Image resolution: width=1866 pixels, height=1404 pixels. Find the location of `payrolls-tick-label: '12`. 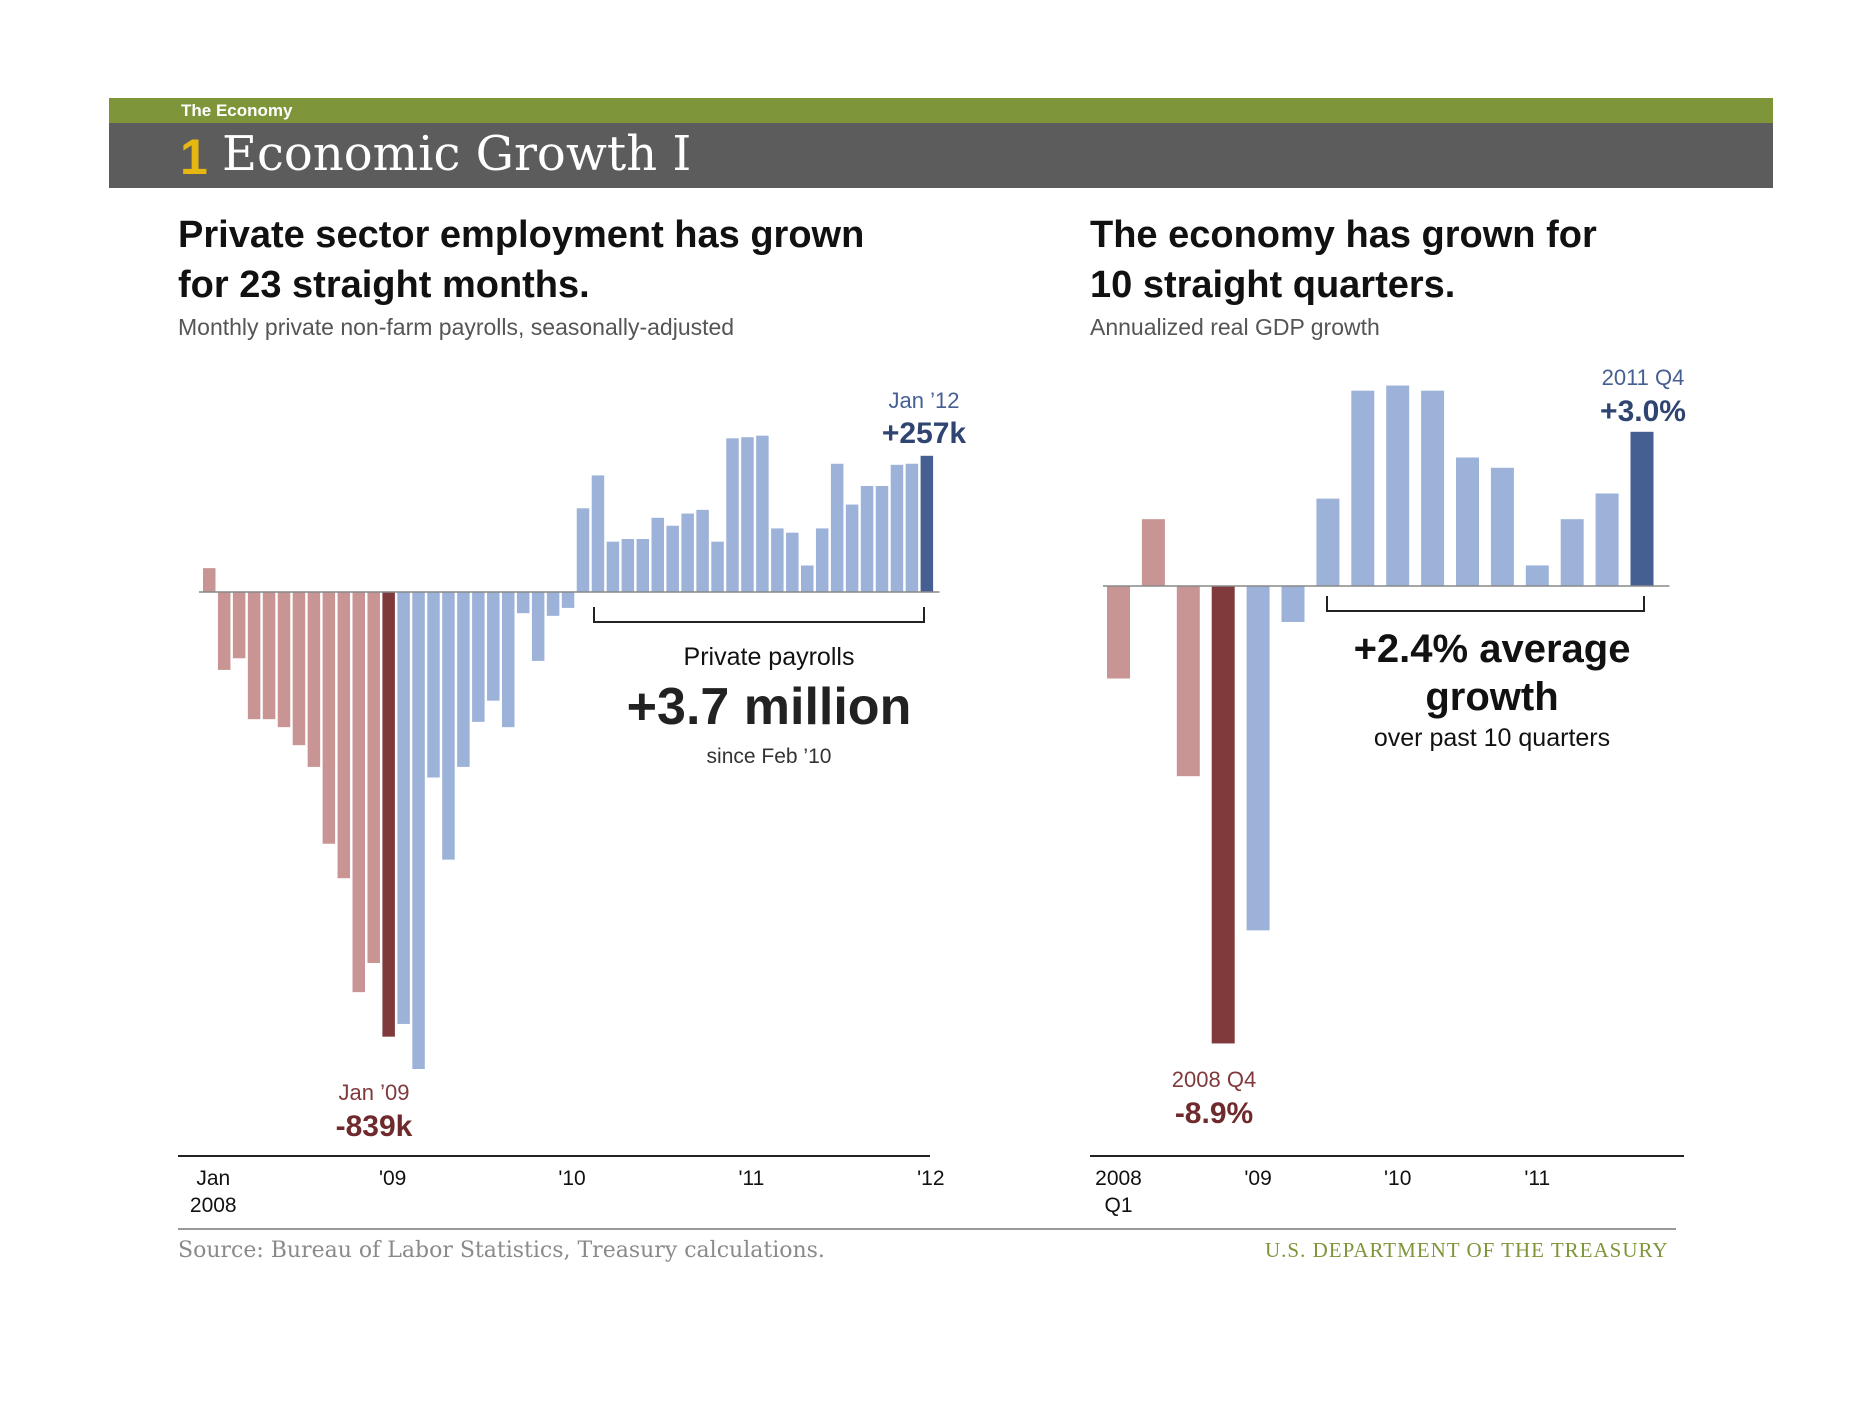

payrolls-tick-label: '12 is located at coordinates (930, 1178).